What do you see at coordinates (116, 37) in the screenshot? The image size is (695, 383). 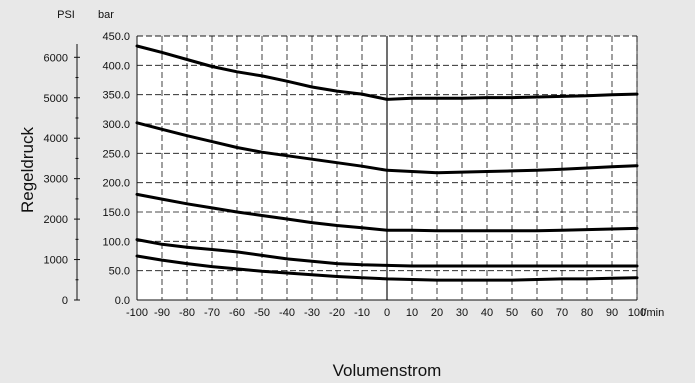 I see `y-tick-label: 450.0` at bounding box center [116, 37].